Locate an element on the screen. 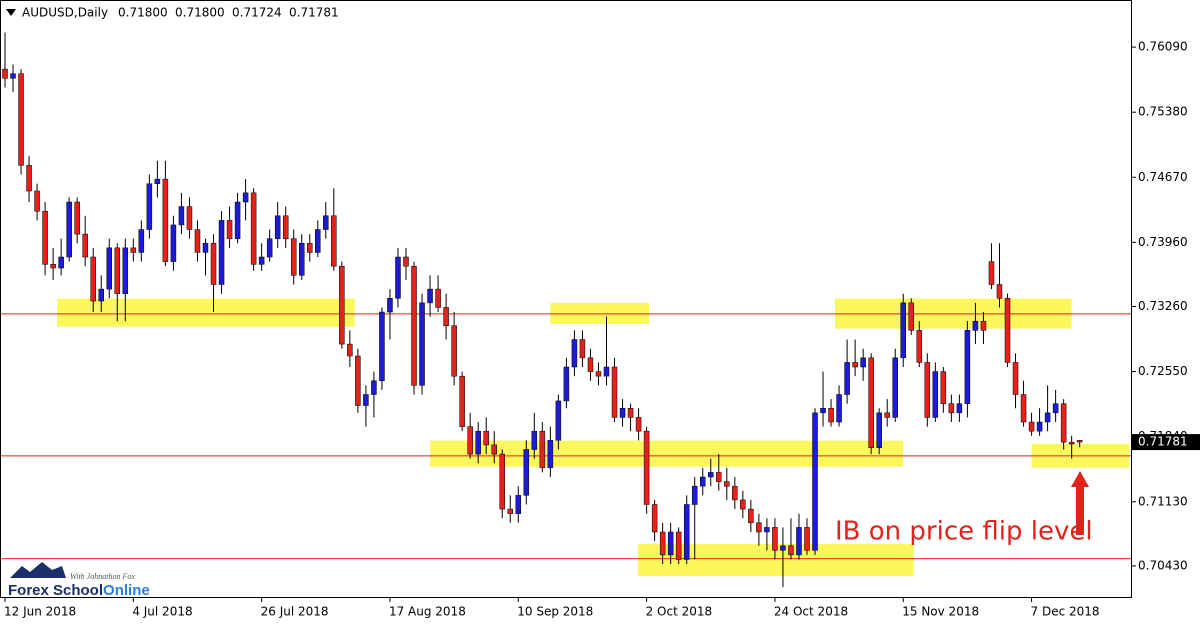  x-tick-label: 12 Jun 2018 is located at coordinates (40, 612).